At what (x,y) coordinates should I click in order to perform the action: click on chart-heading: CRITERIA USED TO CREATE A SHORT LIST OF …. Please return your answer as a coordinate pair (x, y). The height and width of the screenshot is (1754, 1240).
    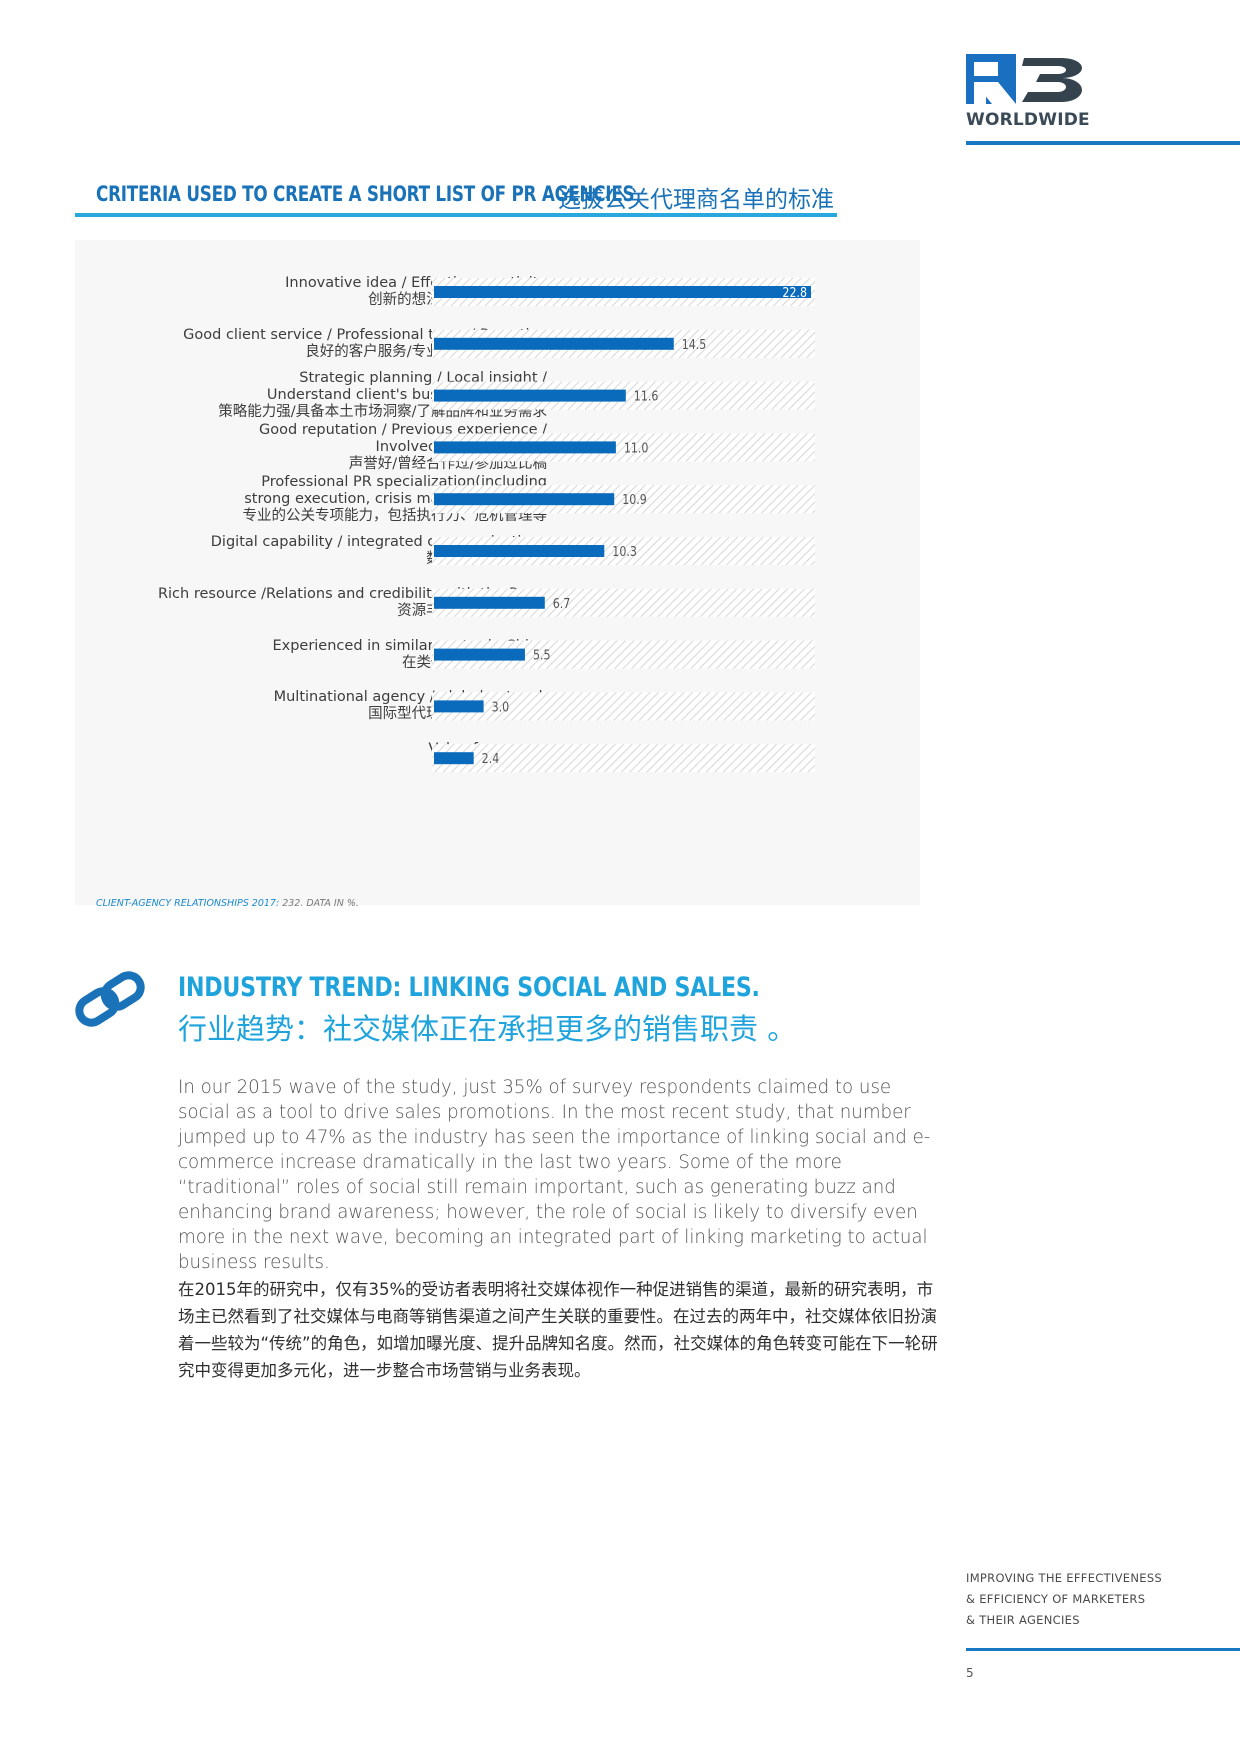
    Looking at the image, I should click on (465, 197).